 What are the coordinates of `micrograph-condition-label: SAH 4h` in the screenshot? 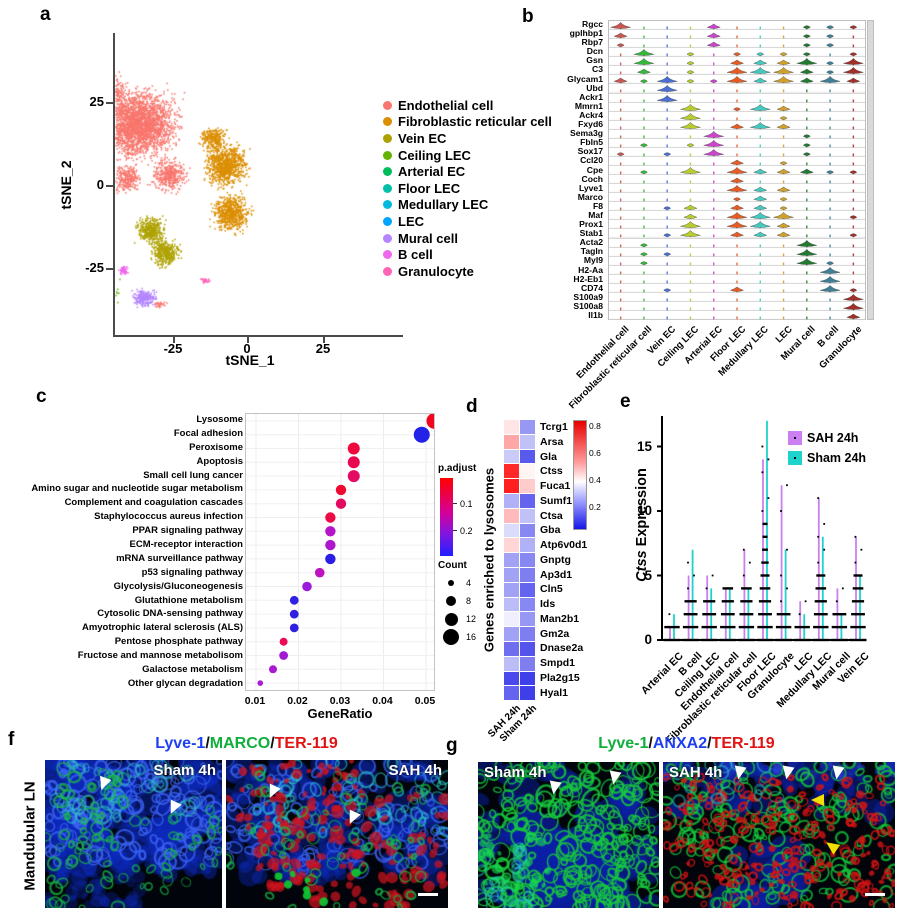 It's located at (415, 770).